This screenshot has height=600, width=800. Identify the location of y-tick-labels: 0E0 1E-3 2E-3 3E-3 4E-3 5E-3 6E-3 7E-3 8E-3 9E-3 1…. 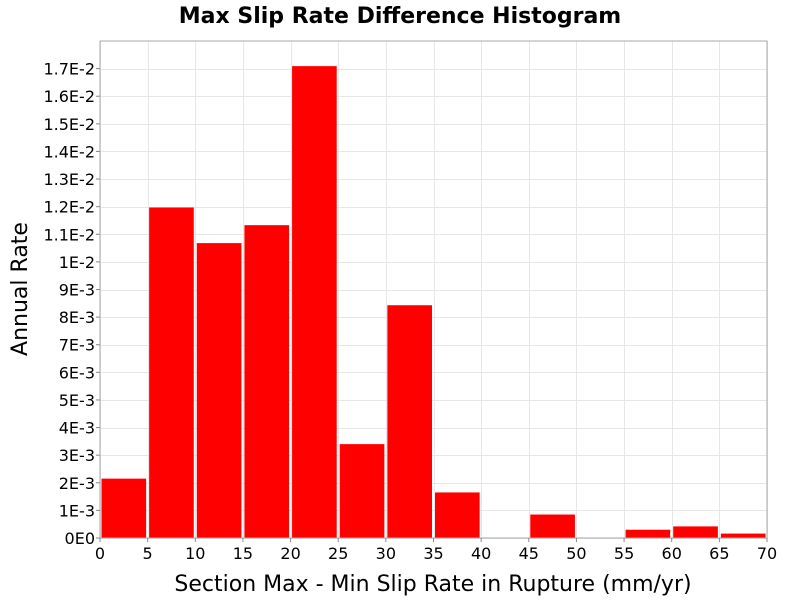
(69, 304).